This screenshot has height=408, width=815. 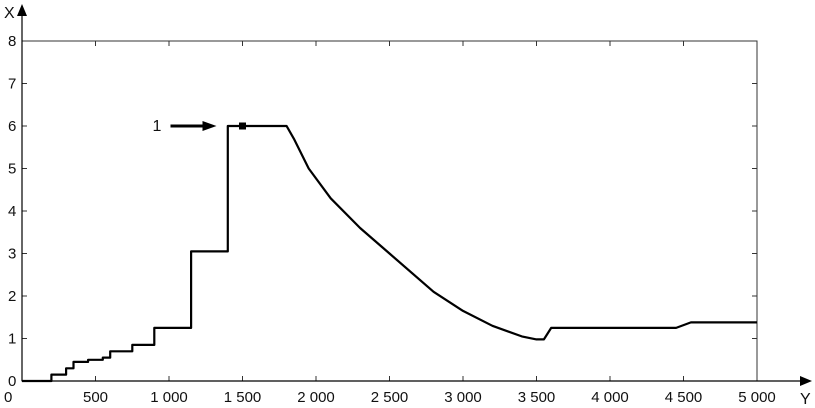 I want to click on x-axis-arrow, so click(x=806, y=381).